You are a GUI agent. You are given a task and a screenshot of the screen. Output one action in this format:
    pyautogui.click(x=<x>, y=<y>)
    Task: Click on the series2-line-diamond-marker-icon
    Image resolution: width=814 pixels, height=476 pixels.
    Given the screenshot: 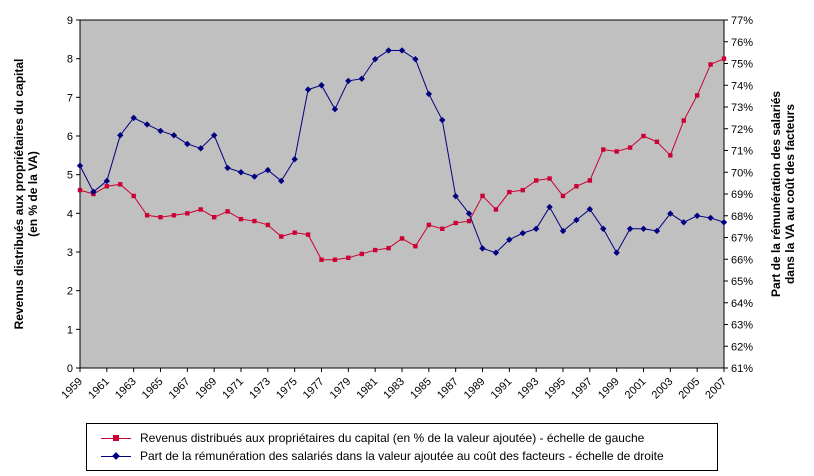 What is the action you would take?
    pyautogui.click(x=116, y=456)
    